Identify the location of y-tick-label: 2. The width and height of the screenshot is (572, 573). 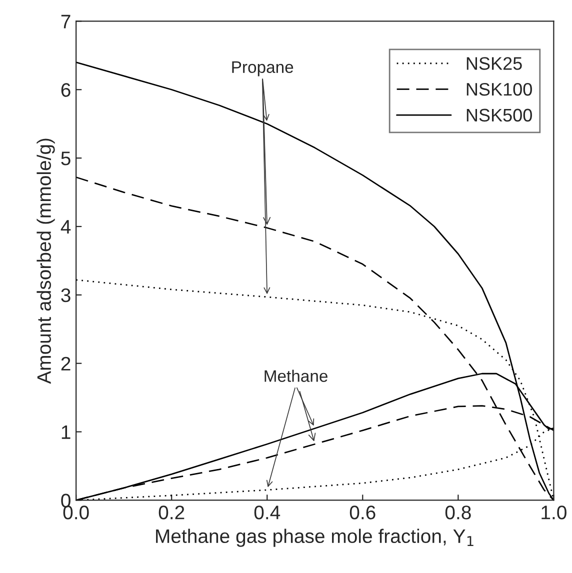
(65, 363).